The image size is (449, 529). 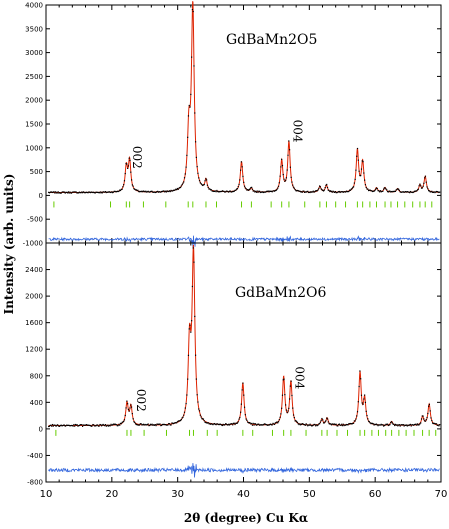 I want to click on difference-curve, so click(x=244, y=470).